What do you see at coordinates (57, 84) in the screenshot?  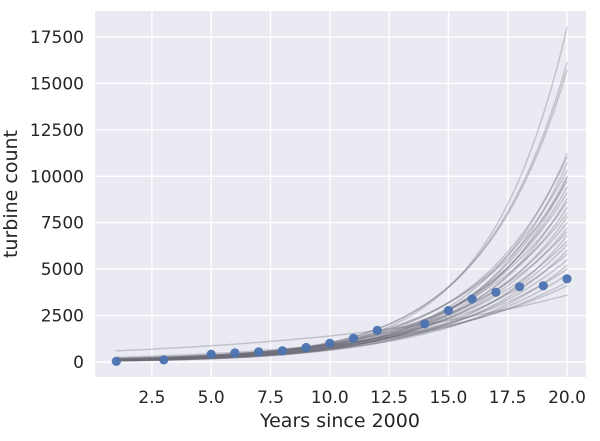 I see `y-tick-label: 15000` at bounding box center [57, 84].